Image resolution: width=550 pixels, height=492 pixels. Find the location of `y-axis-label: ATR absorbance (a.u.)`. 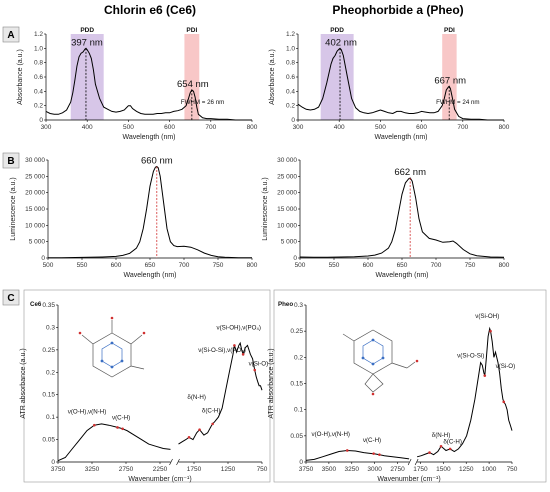

y-axis-label: ATR absorbance (a.u.) is located at coordinates (271, 383).